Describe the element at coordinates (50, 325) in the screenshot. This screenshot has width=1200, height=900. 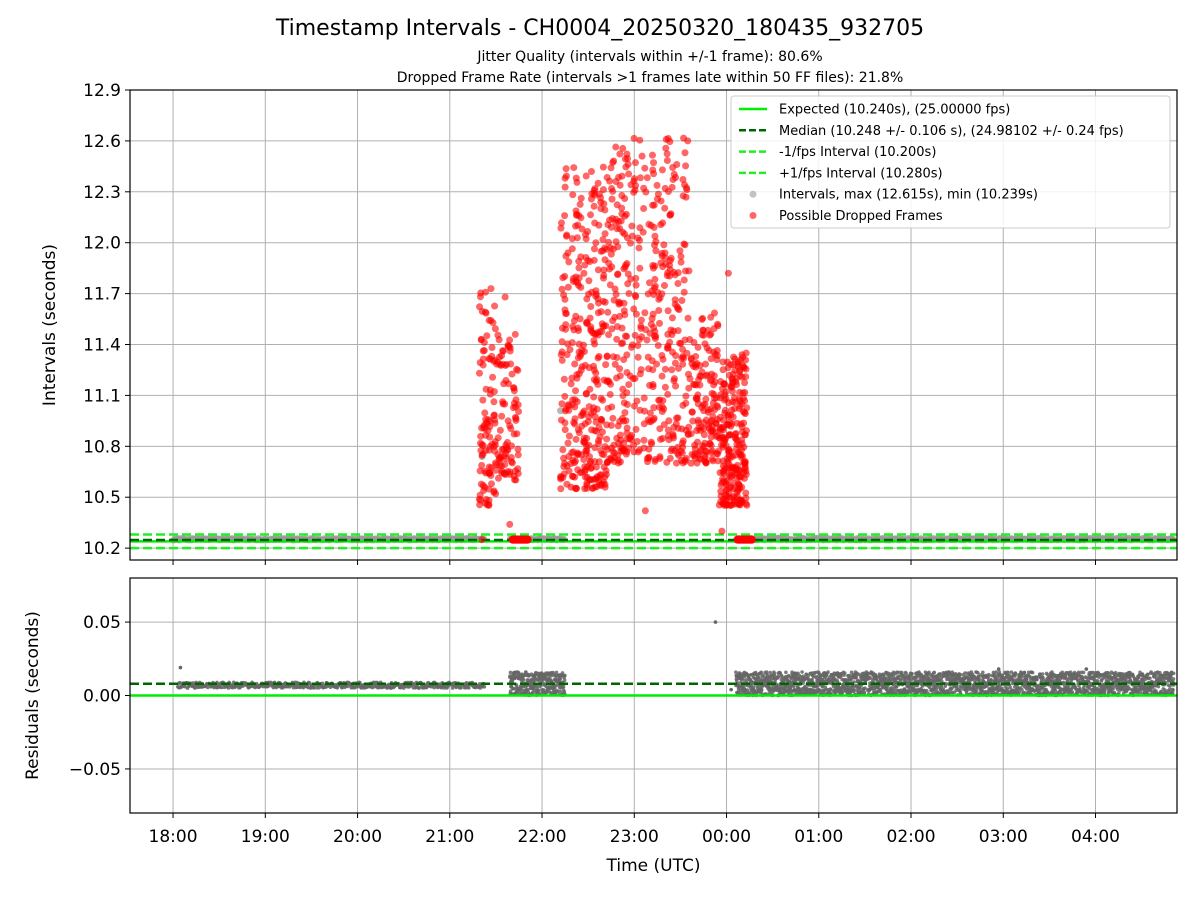
I see `intervals-y-axis-label: Intervals (seconds)` at that location.